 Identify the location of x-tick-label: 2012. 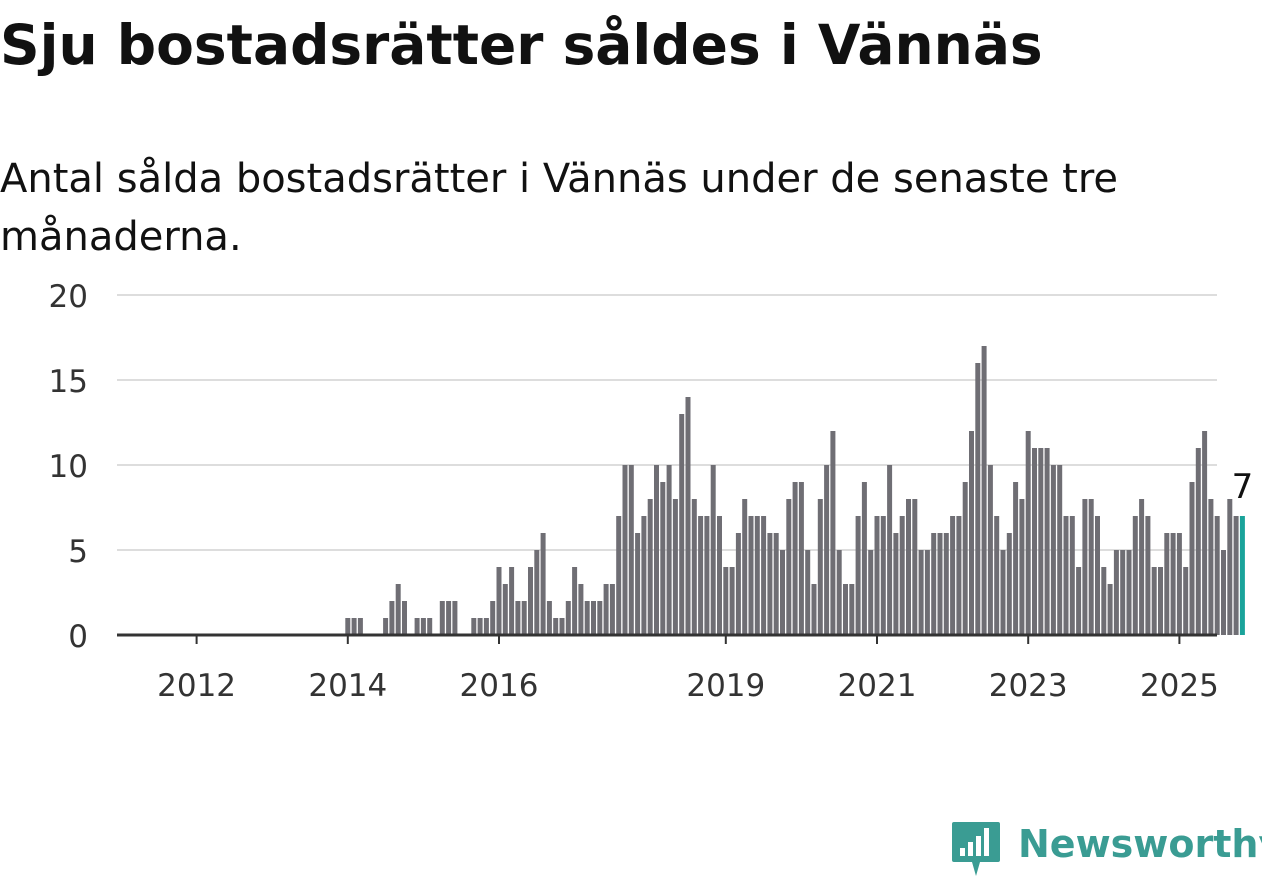
(196, 686).